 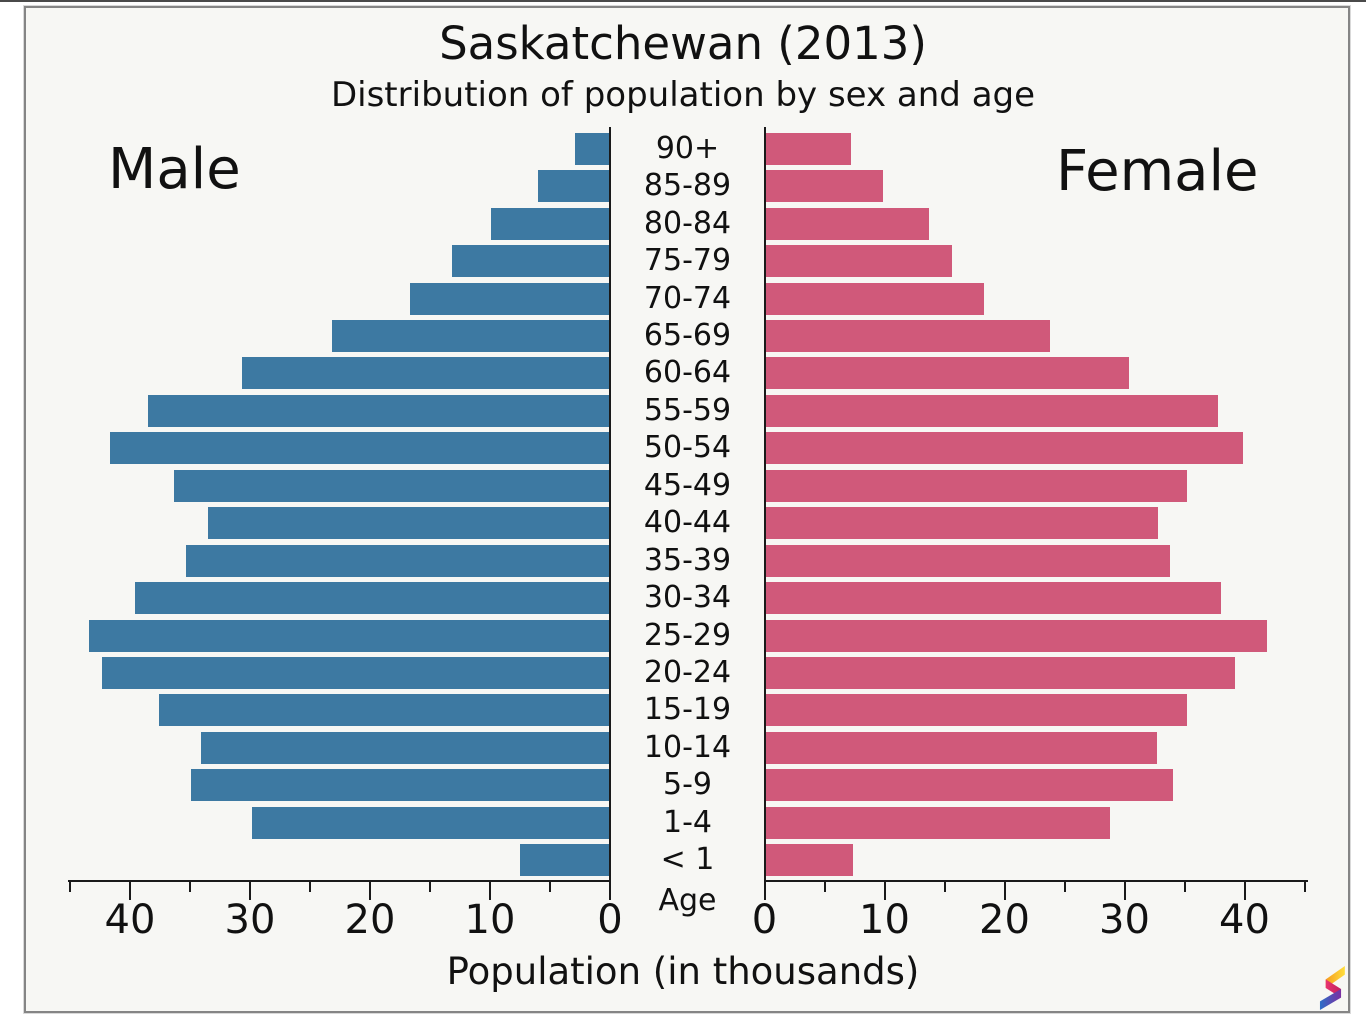 I want to click on bar-female-90+, so click(x=807, y=148).